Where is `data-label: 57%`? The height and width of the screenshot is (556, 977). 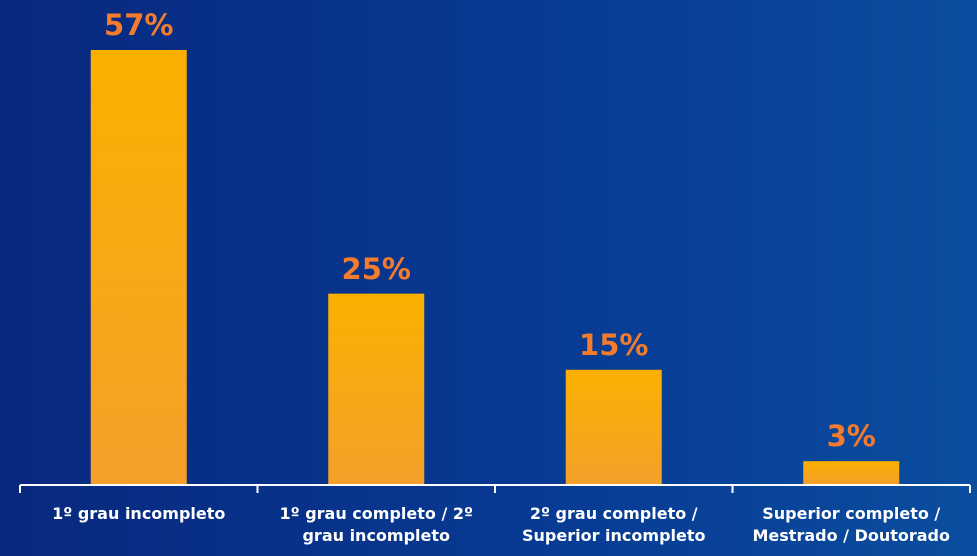
data-label: 57% is located at coordinates (139, 25).